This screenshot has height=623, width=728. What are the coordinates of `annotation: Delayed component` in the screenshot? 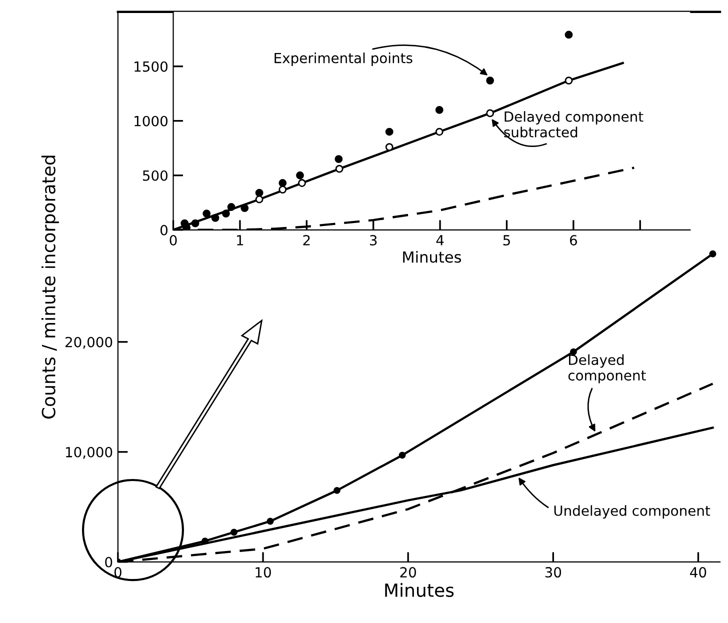 It's located at (607, 369).